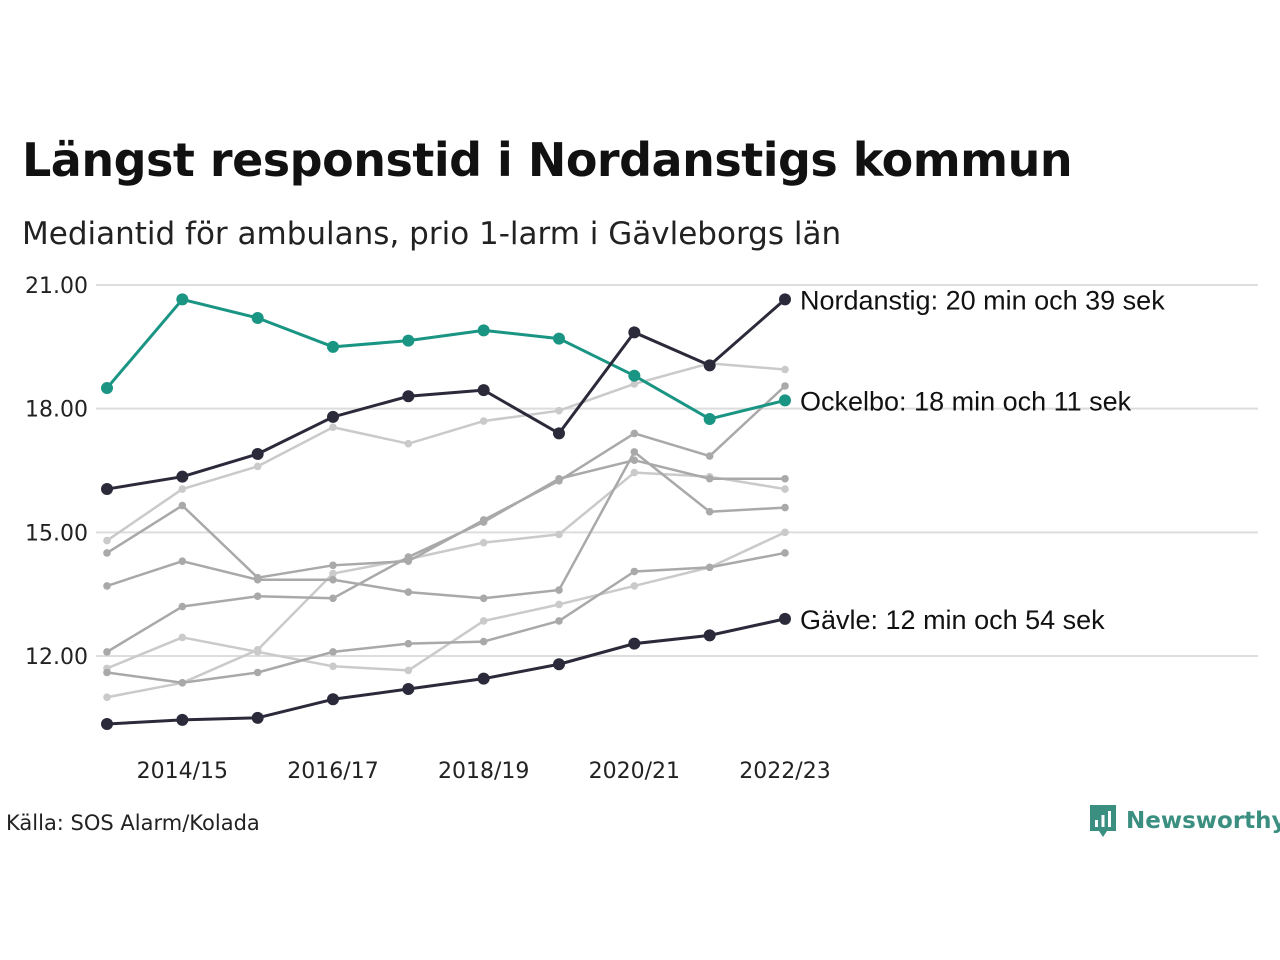 This screenshot has width=1280, height=960. What do you see at coordinates (56, 657) in the screenshot?
I see `y-tick-label: 12.00` at bounding box center [56, 657].